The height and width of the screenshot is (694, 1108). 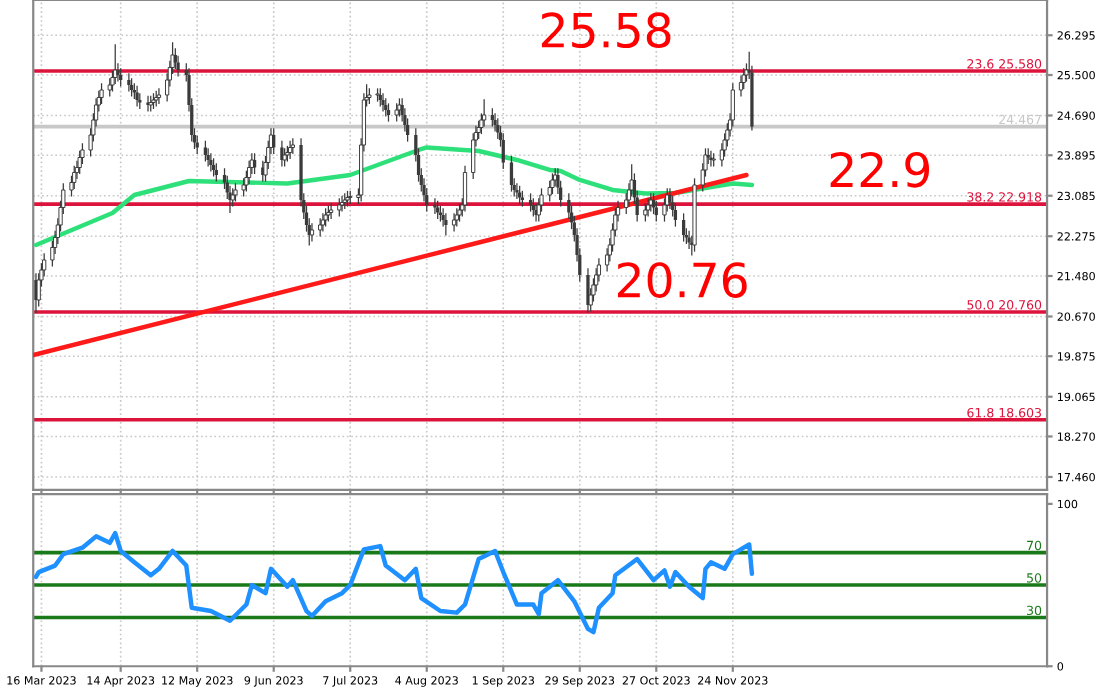 What do you see at coordinates (394, 582) in the screenshot?
I see `line-series` at bounding box center [394, 582].